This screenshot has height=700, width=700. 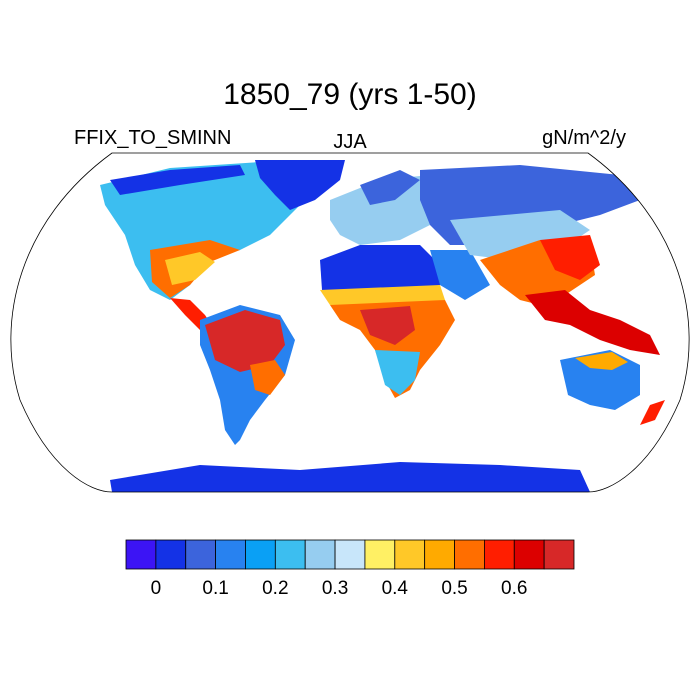 What do you see at coordinates (245, 341) in the screenshot?
I see `amazon` at bounding box center [245, 341].